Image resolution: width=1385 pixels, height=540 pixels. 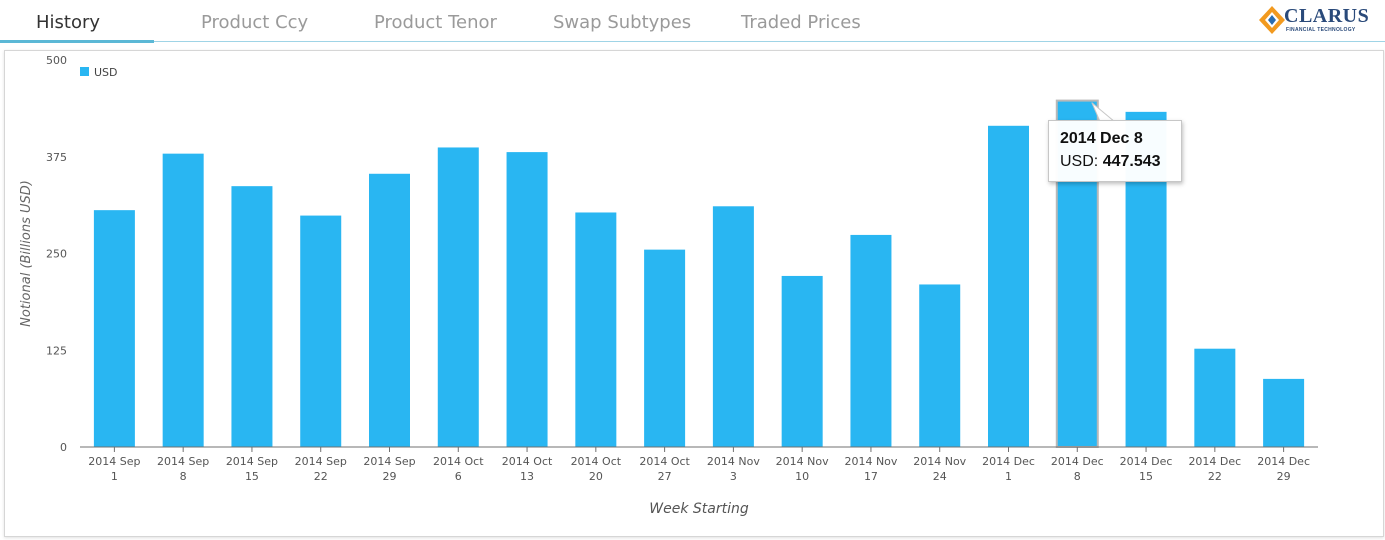 I want to click on tooltip-series-label: USD:, so click(x=1079, y=161).